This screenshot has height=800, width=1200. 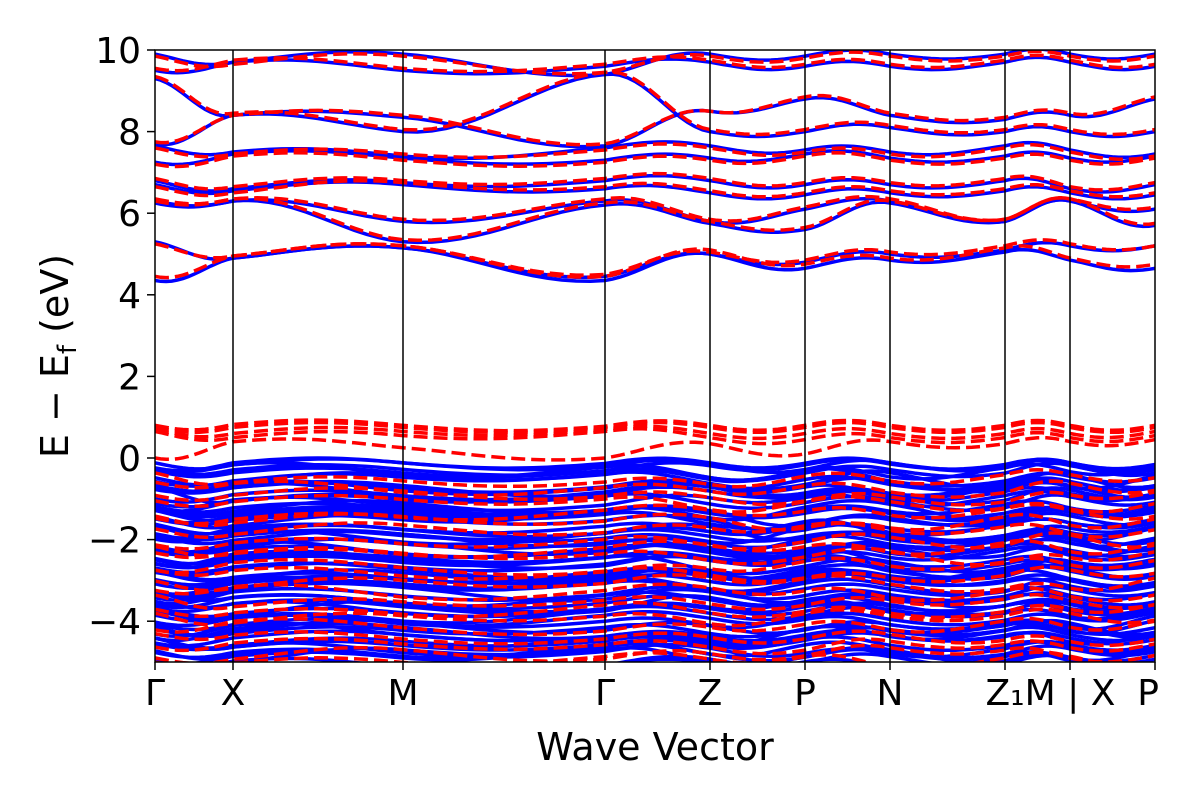 I want to click on x-tick-label: X, so click(x=233, y=693).